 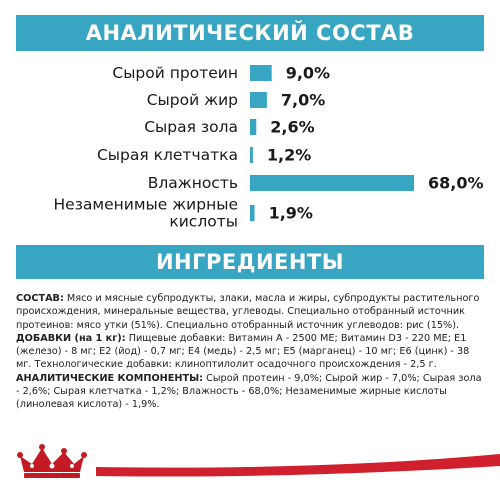 What do you see at coordinates (456, 183) in the screenshot?
I see `value-label-4: 68,0%` at bounding box center [456, 183].